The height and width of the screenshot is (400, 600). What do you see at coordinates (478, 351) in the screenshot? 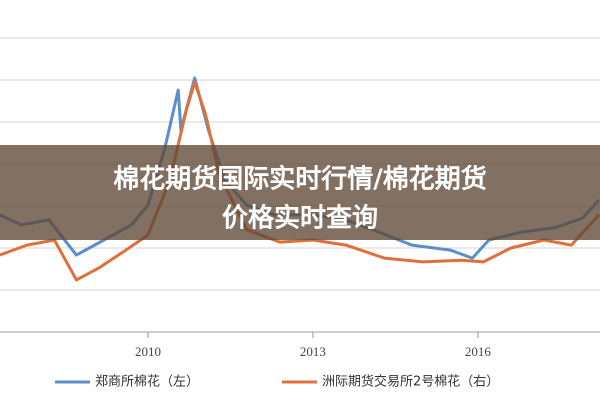
I see `x-tick-label: 2016` at bounding box center [478, 351].